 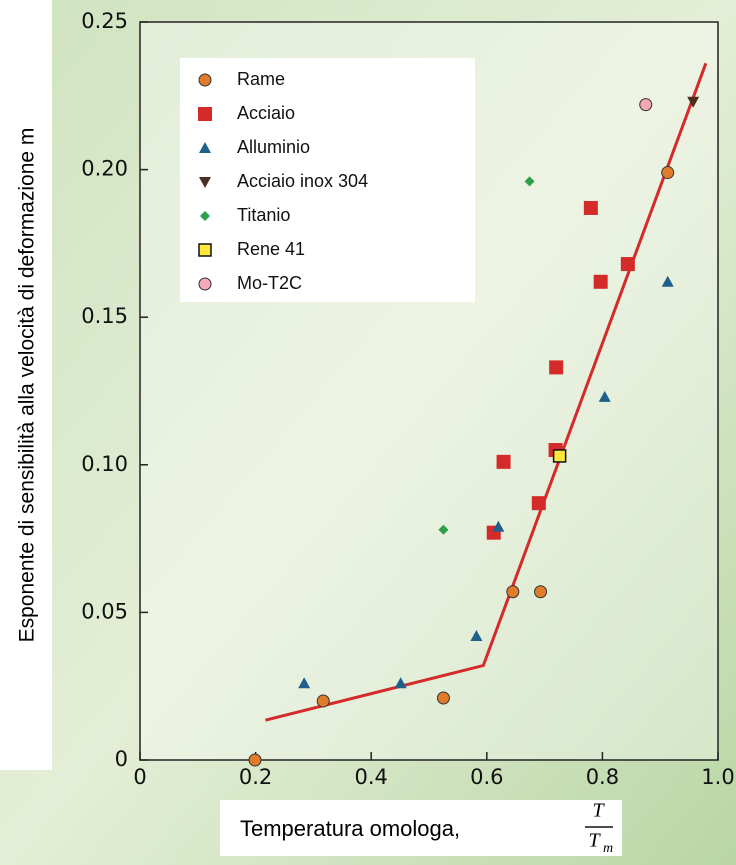 I want to click on x-tick-label: 1.0, so click(x=717, y=777).